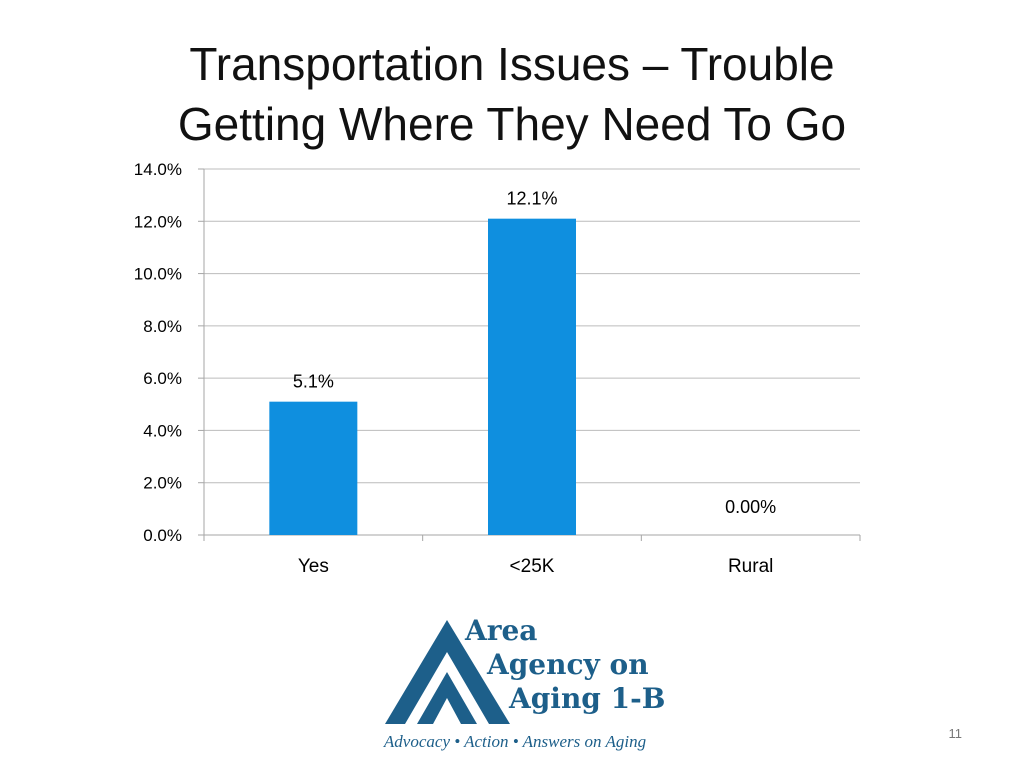  What do you see at coordinates (447, 672) in the screenshot?
I see `pyramid-logo-icon` at bounding box center [447, 672].